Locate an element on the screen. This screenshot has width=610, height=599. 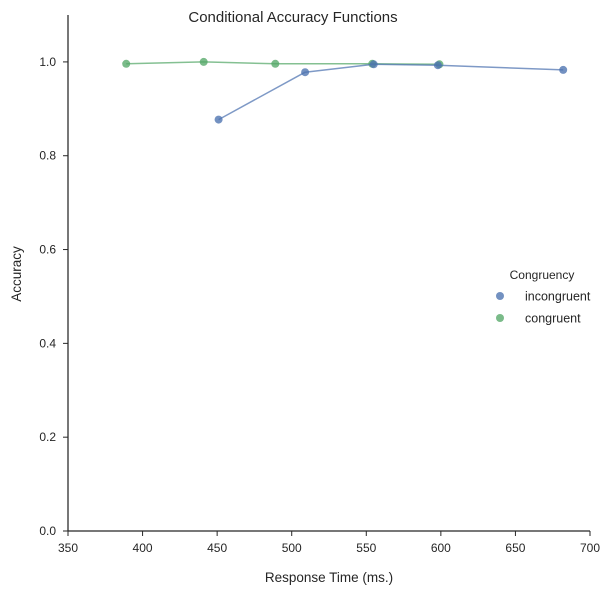
x-tick-label: 350 is located at coordinates (68, 548).